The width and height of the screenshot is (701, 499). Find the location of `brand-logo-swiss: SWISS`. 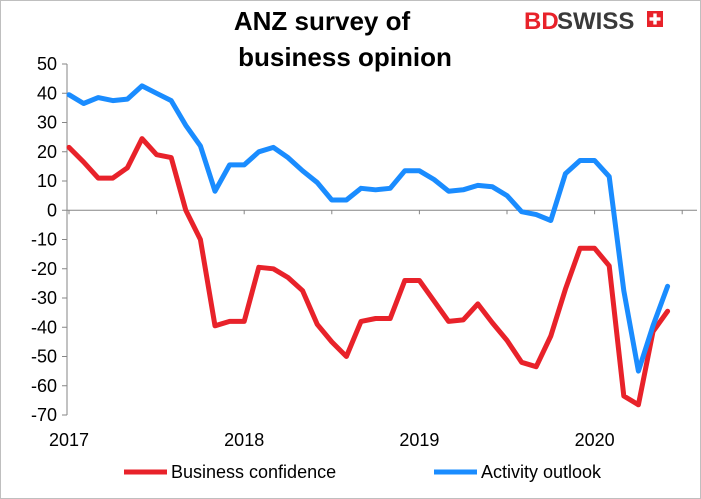

brand-logo-swiss: SWISS is located at coordinates (595, 21).